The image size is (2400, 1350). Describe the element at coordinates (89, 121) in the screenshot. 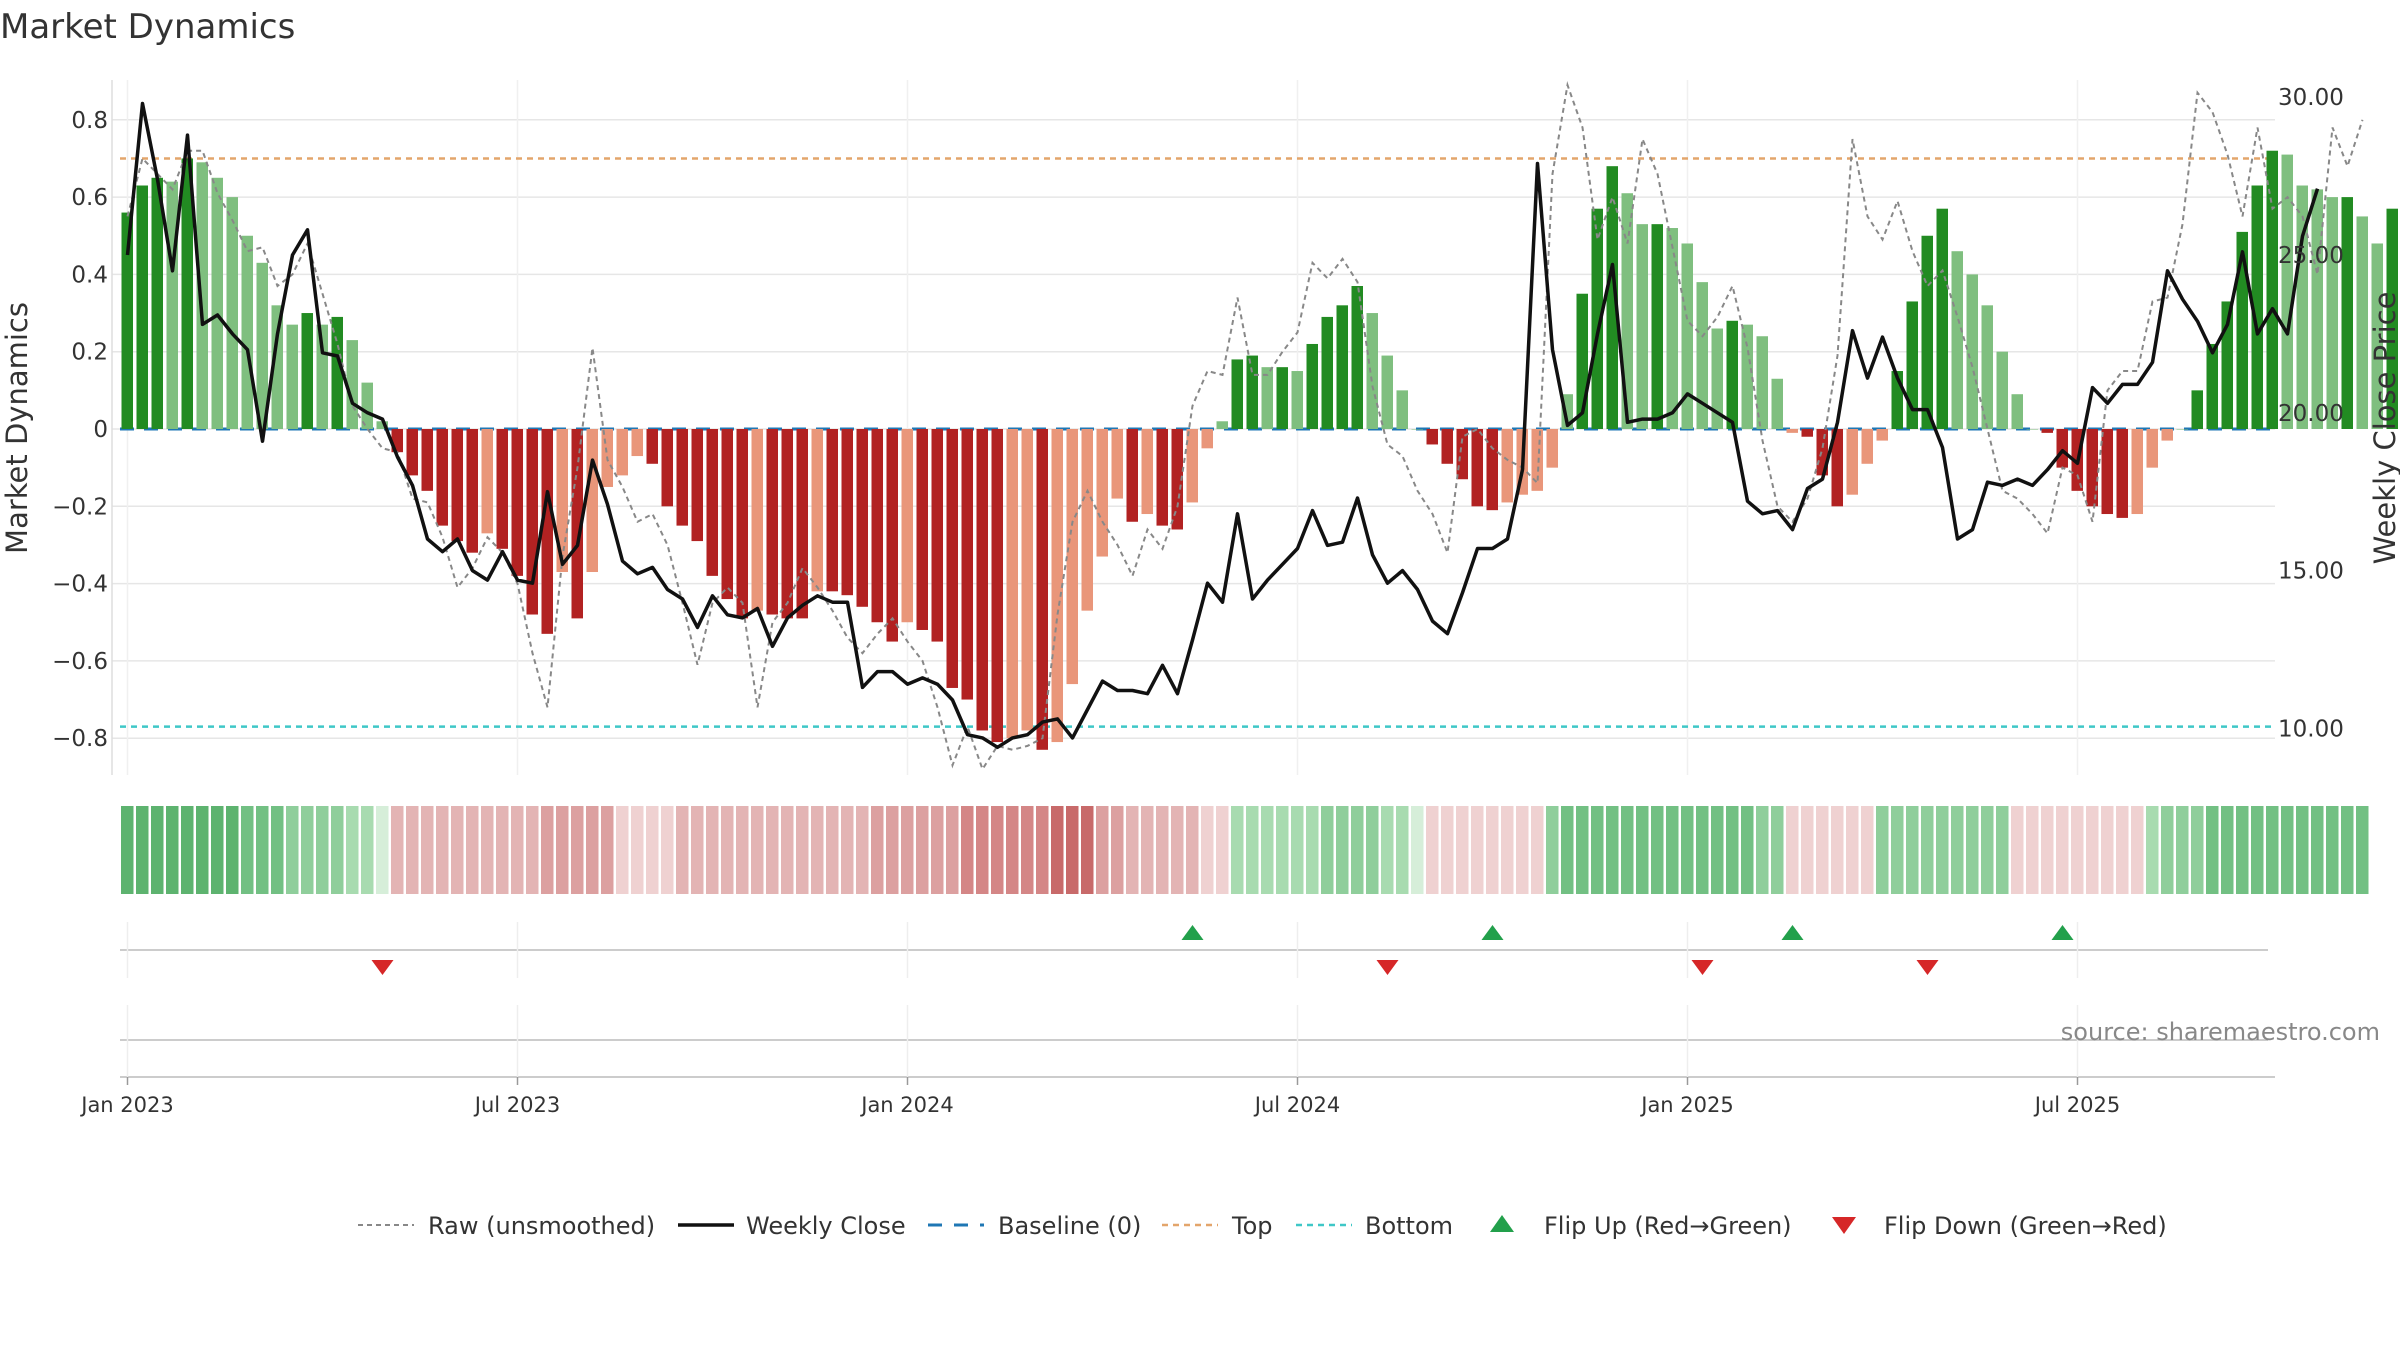

I see `left-tick-label: 0.8` at that location.